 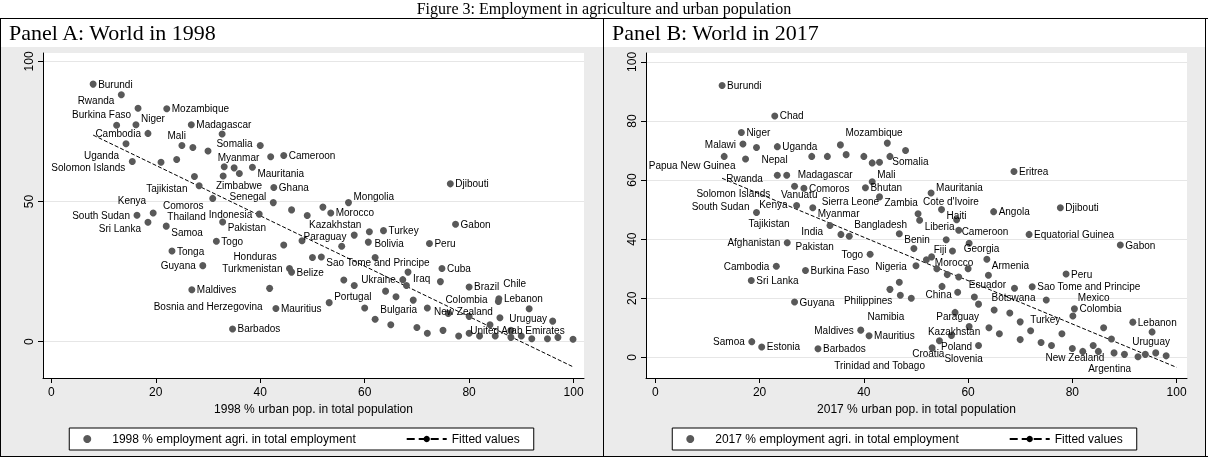 What do you see at coordinates (964, 359) in the screenshot?
I see `data-label: Slovenia` at bounding box center [964, 359].